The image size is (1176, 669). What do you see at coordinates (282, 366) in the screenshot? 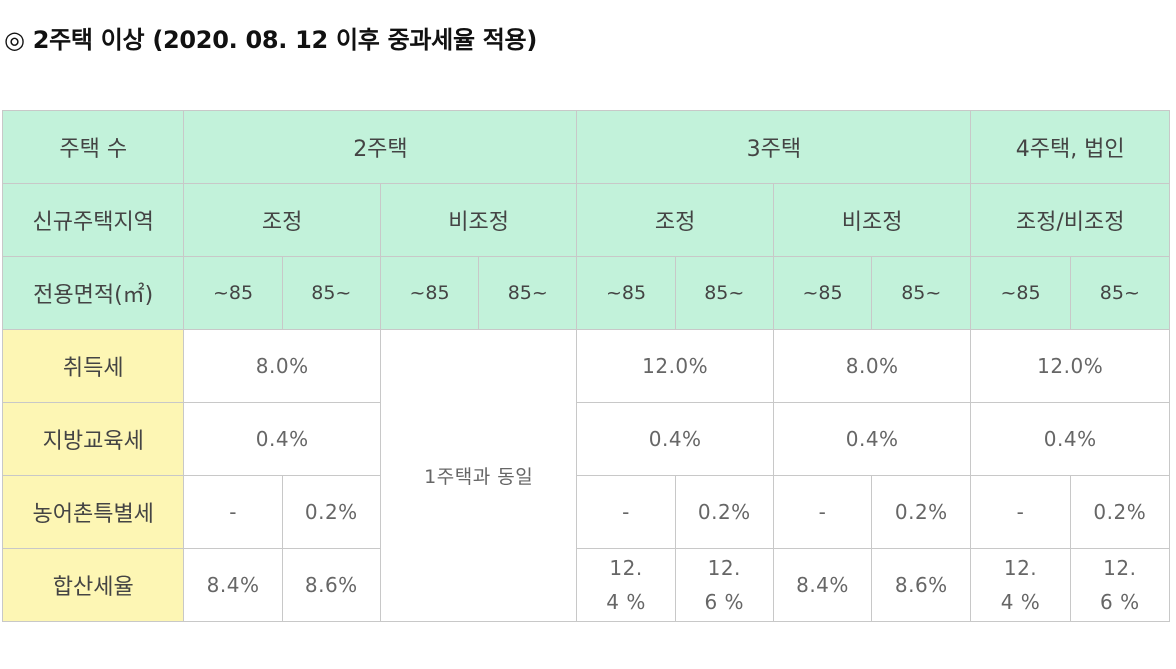
I see `acq-2-regulated: 8.0%` at bounding box center [282, 366].